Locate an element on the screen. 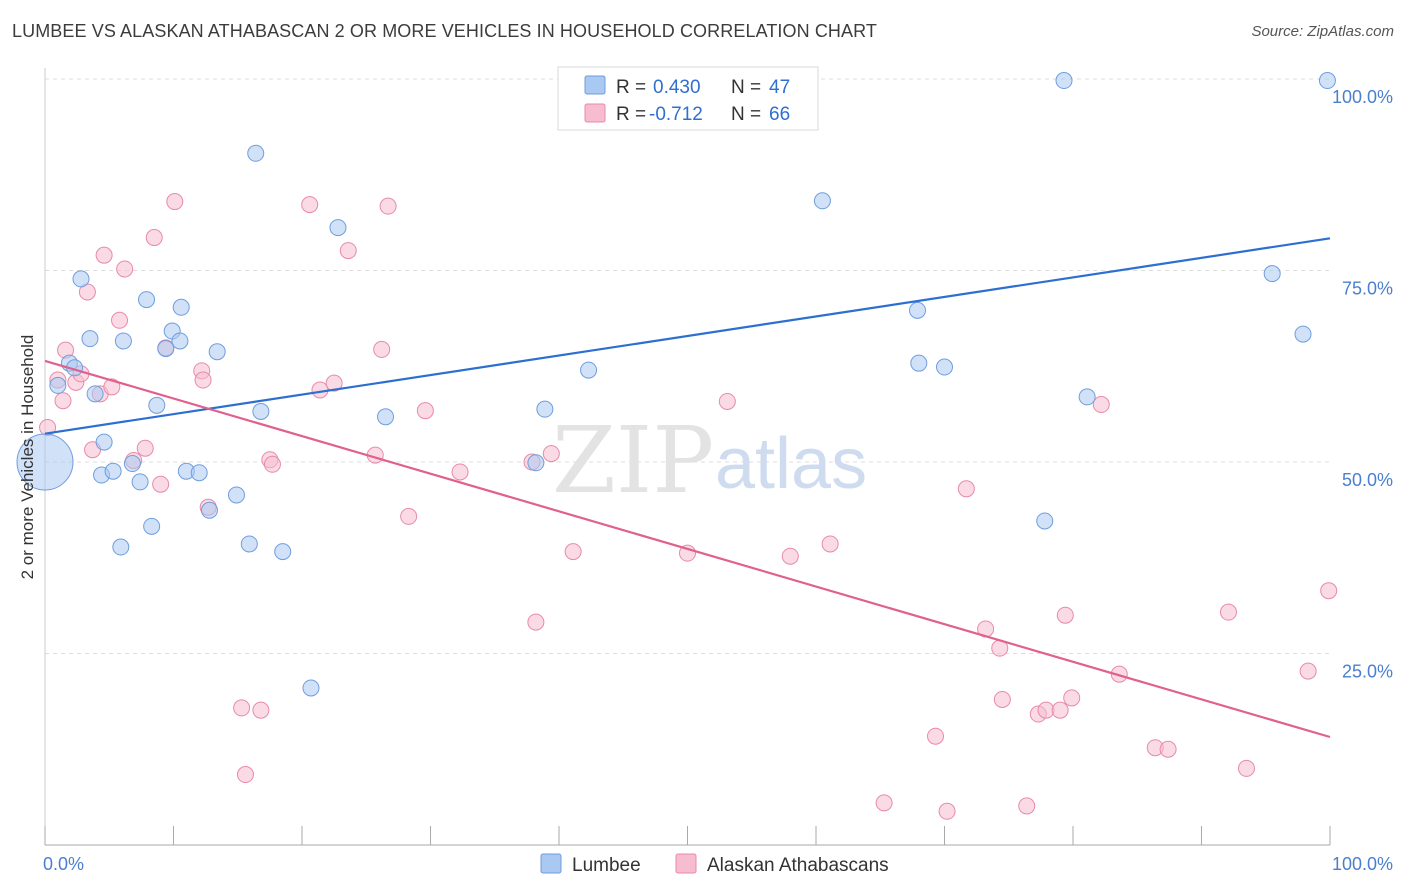  legend-swatch-lumbee is located at coordinates (595, 85).